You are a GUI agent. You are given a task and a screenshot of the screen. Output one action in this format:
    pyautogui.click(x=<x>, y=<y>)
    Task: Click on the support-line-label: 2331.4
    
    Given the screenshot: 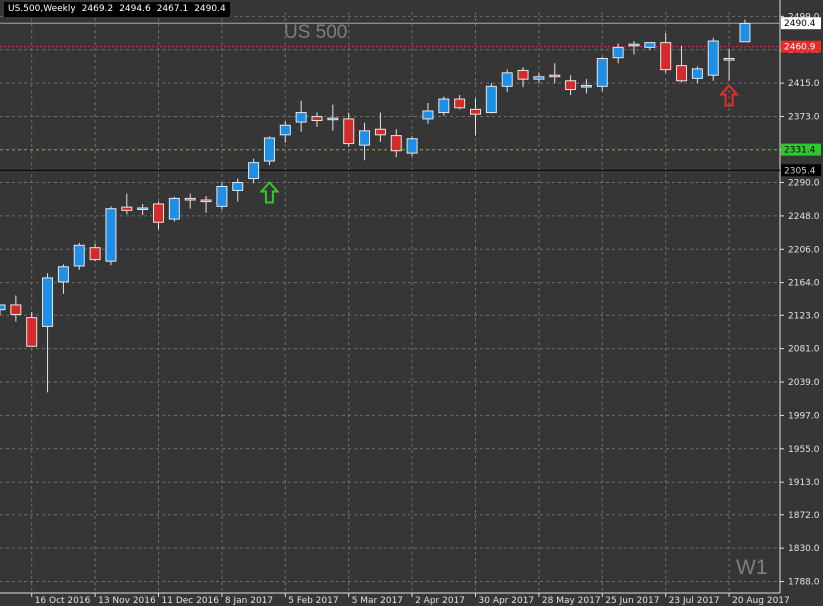 What is the action you would take?
    pyautogui.click(x=800, y=151)
    